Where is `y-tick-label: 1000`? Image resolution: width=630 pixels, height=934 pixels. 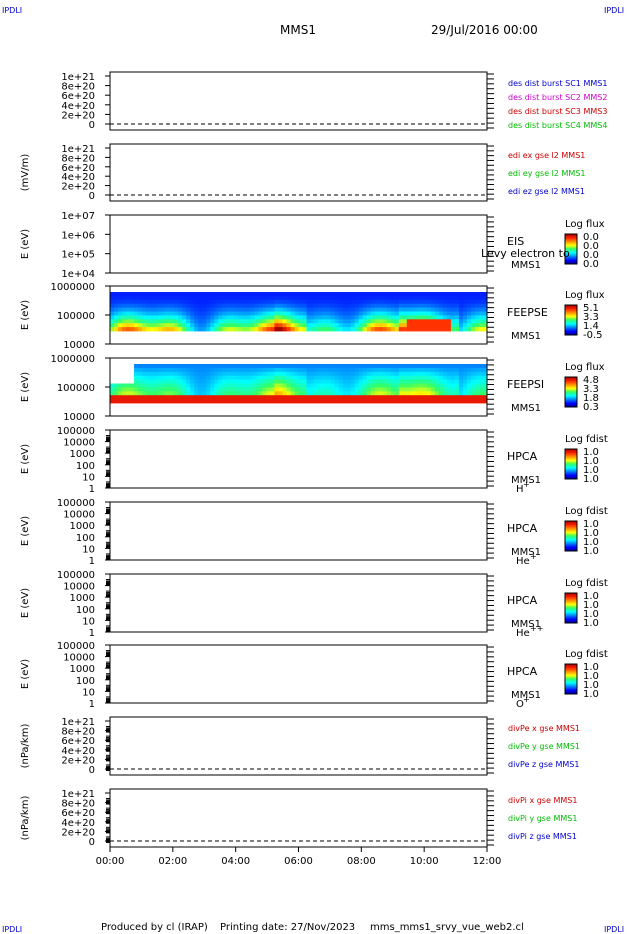 y-tick-label: 1000 is located at coordinates (82, 526).